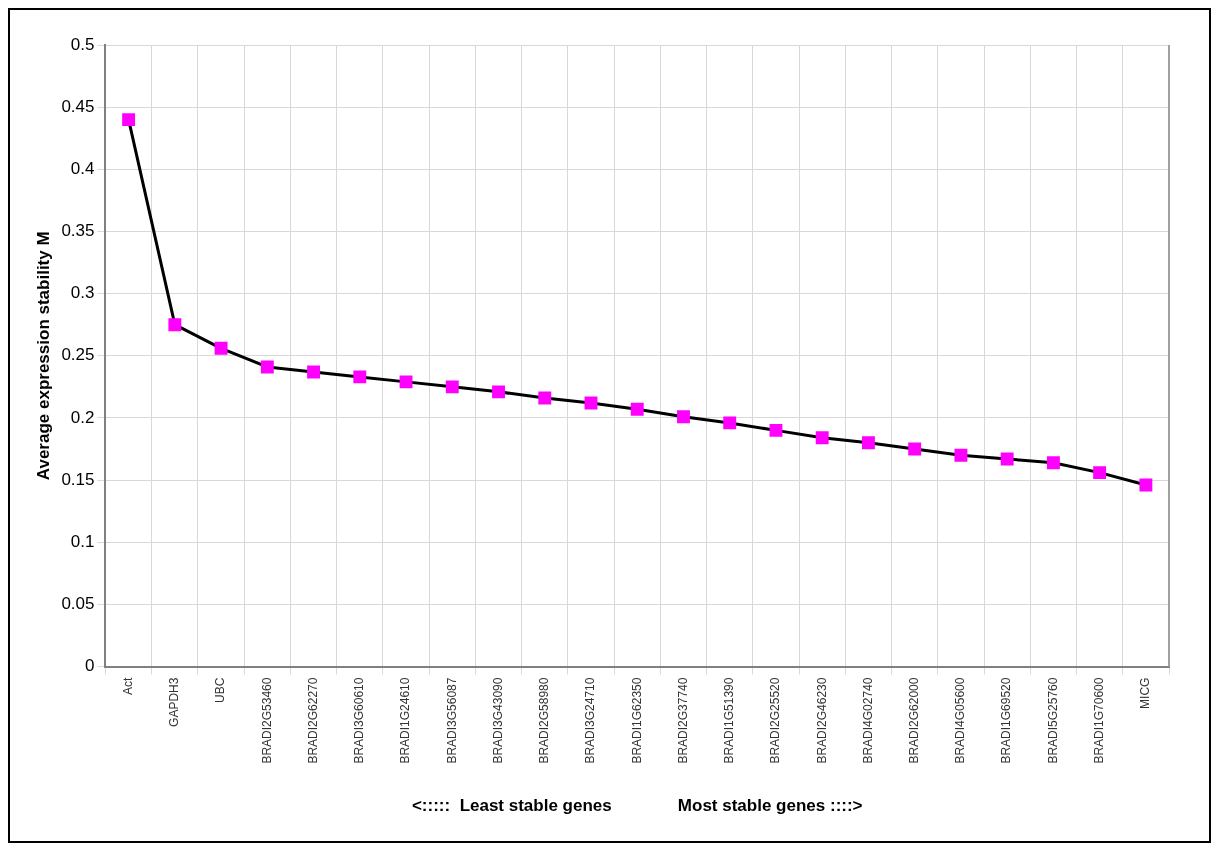  Describe the element at coordinates (43, 356) in the screenshot. I see `y-axis-title: Average expression stability M` at that location.